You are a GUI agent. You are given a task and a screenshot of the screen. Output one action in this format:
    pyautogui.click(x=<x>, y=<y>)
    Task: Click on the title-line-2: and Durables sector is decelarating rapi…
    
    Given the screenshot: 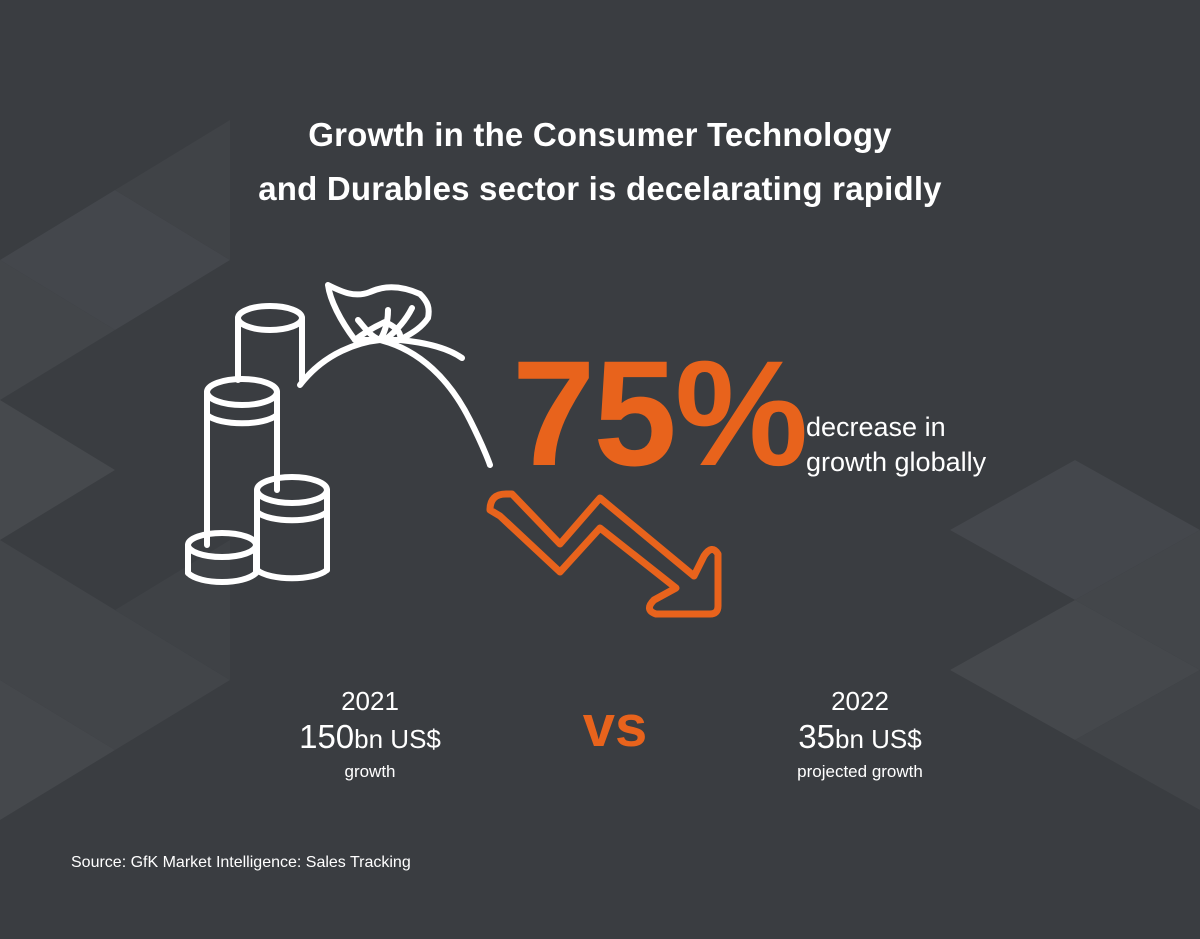 What is the action you would take?
    pyautogui.click(x=600, y=188)
    